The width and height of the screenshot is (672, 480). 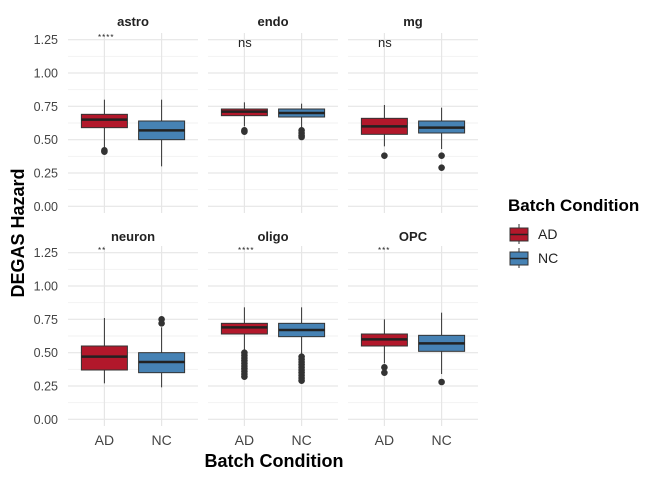 What do you see at coordinates (272, 21) in the screenshot?
I see `facet-title: endo` at bounding box center [272, 21].